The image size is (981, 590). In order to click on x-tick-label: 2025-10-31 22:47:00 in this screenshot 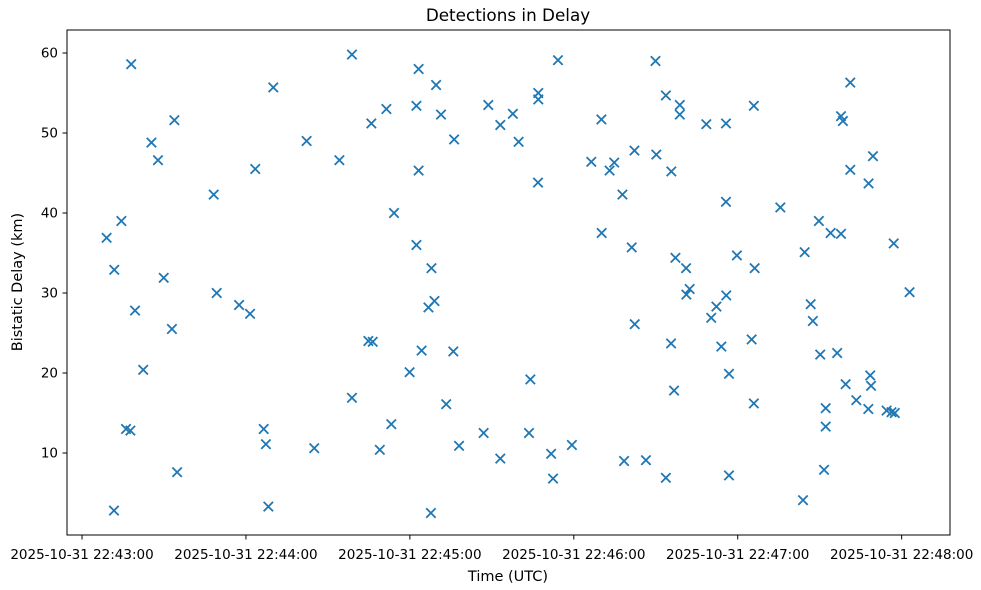, I will do `click(737, 555)`.